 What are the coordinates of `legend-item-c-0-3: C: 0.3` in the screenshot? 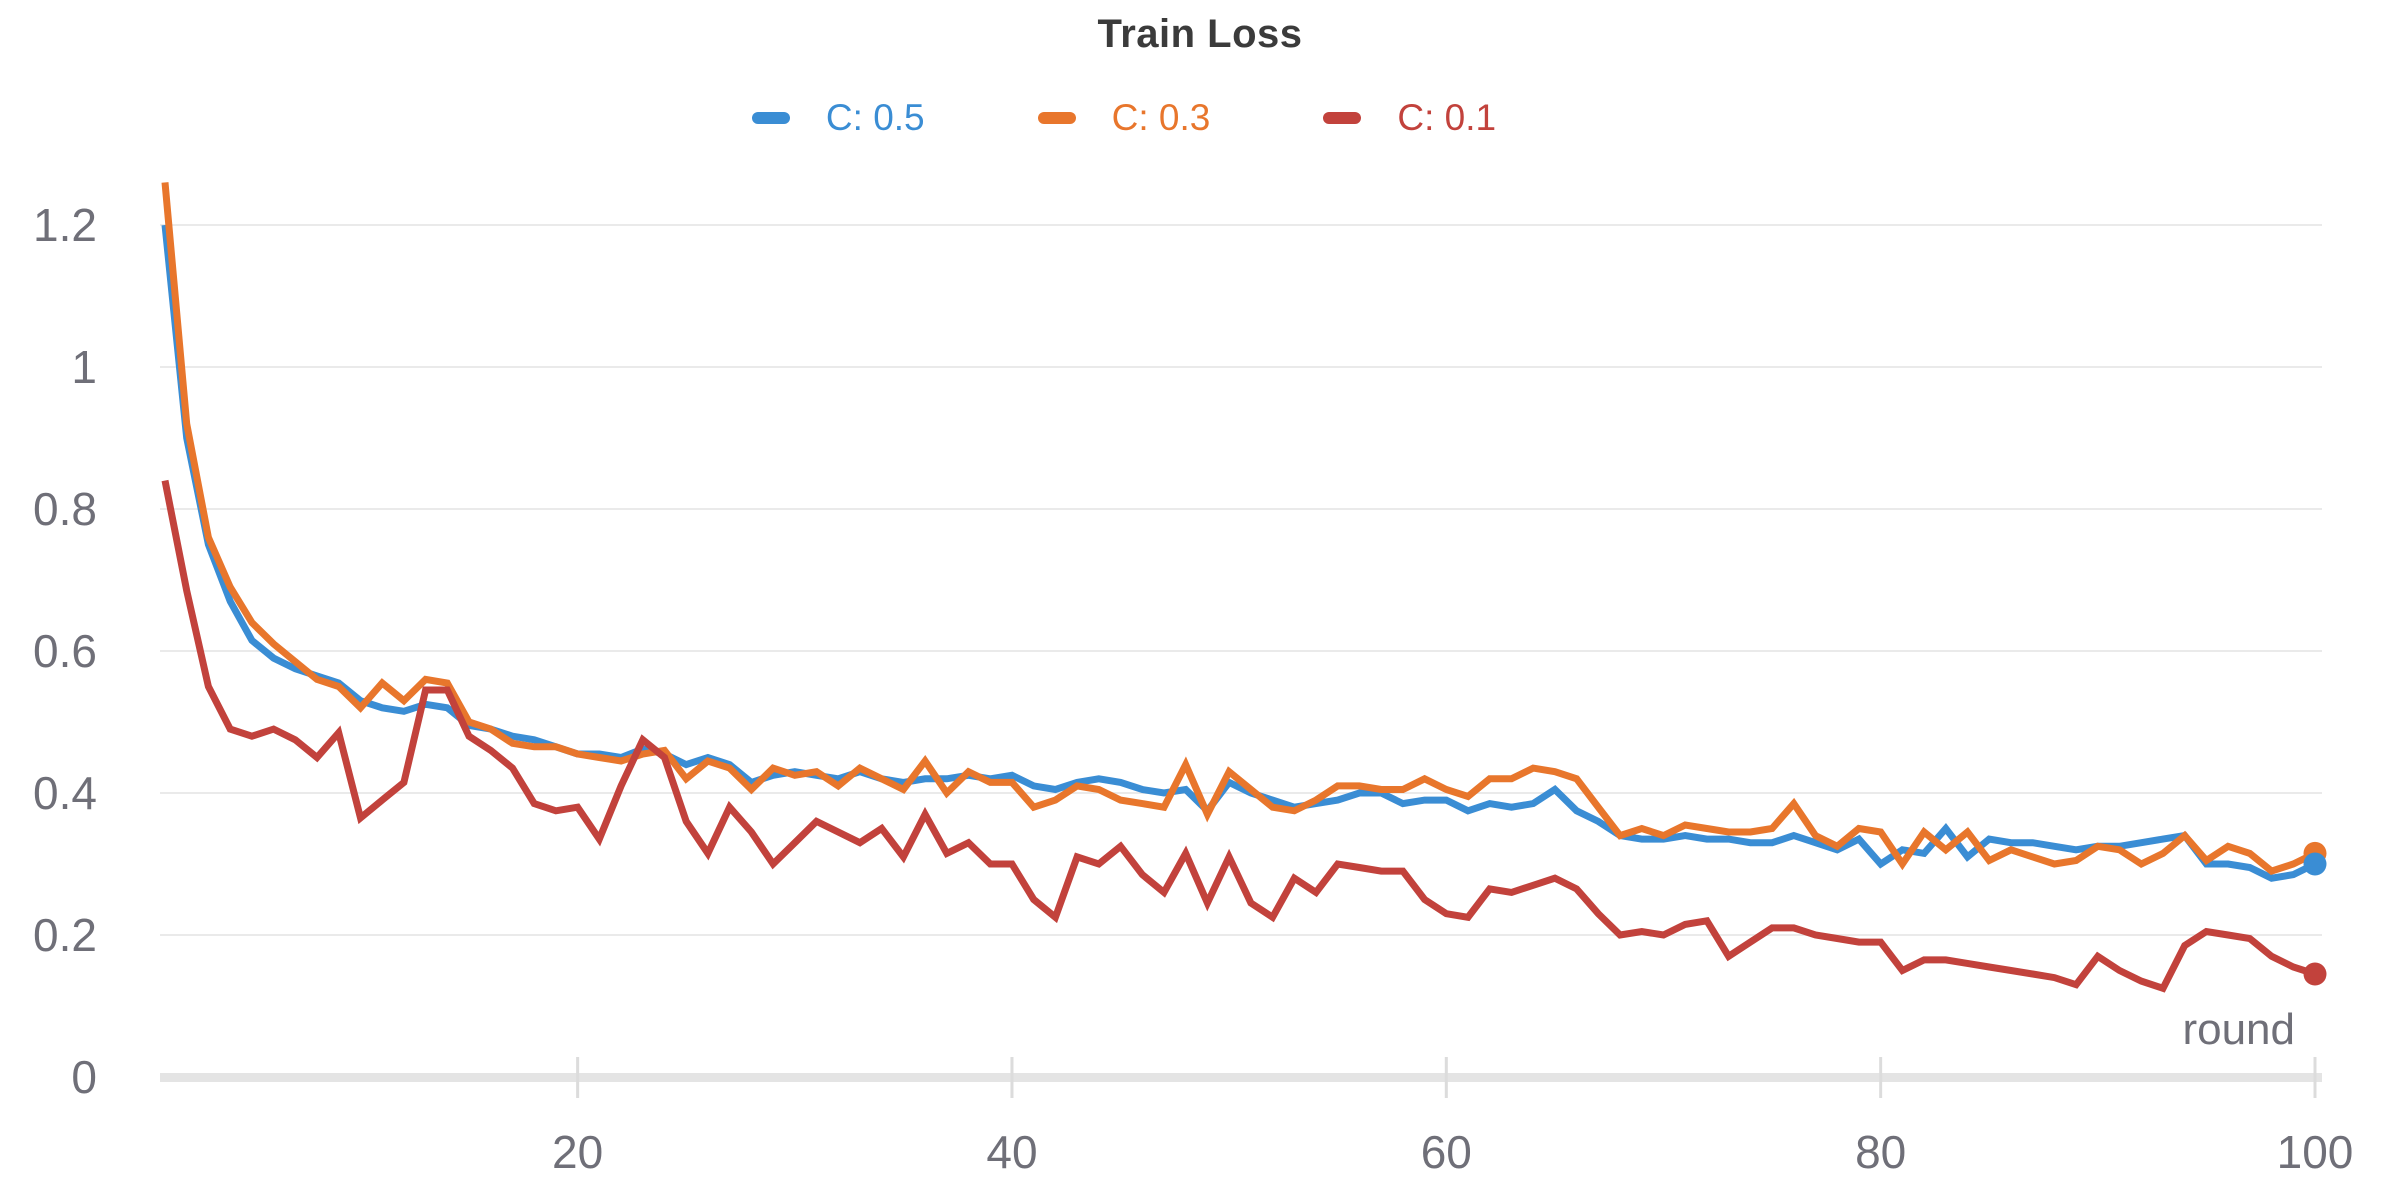 It's located at (1124, 118).